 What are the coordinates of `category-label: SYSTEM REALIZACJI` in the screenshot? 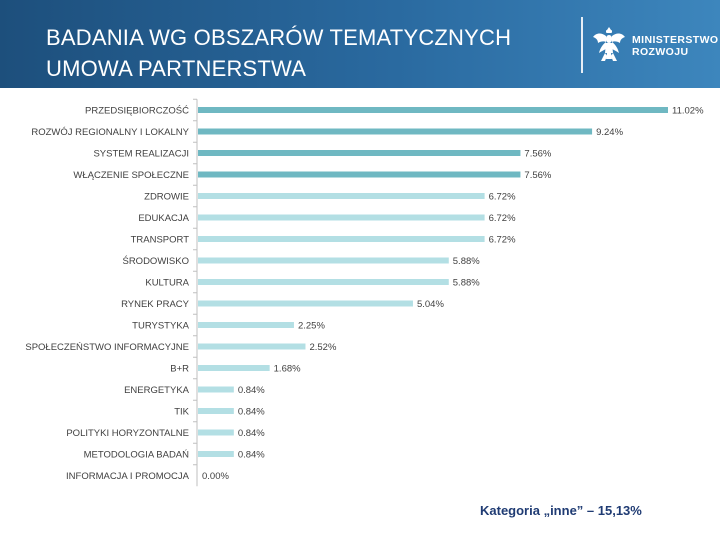 It's located at (141, 154).